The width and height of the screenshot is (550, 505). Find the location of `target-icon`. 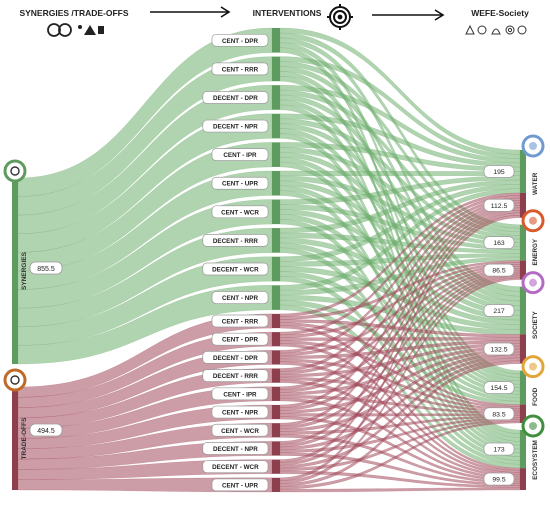

target-icon is located at coordinates (340, 17).